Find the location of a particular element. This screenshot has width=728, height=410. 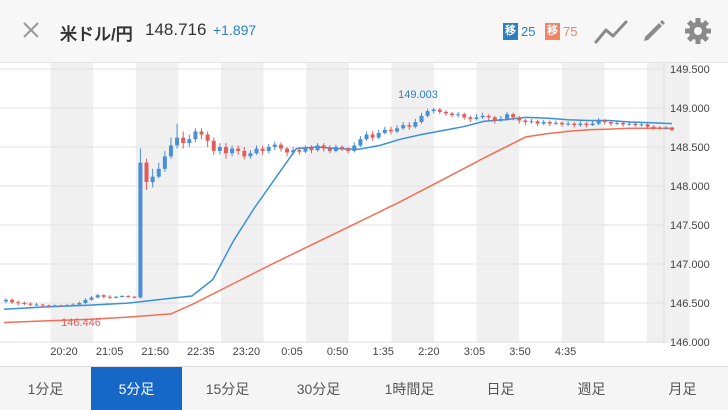

tab-timeframe: 30分足 is located at coordinates (318, 388).